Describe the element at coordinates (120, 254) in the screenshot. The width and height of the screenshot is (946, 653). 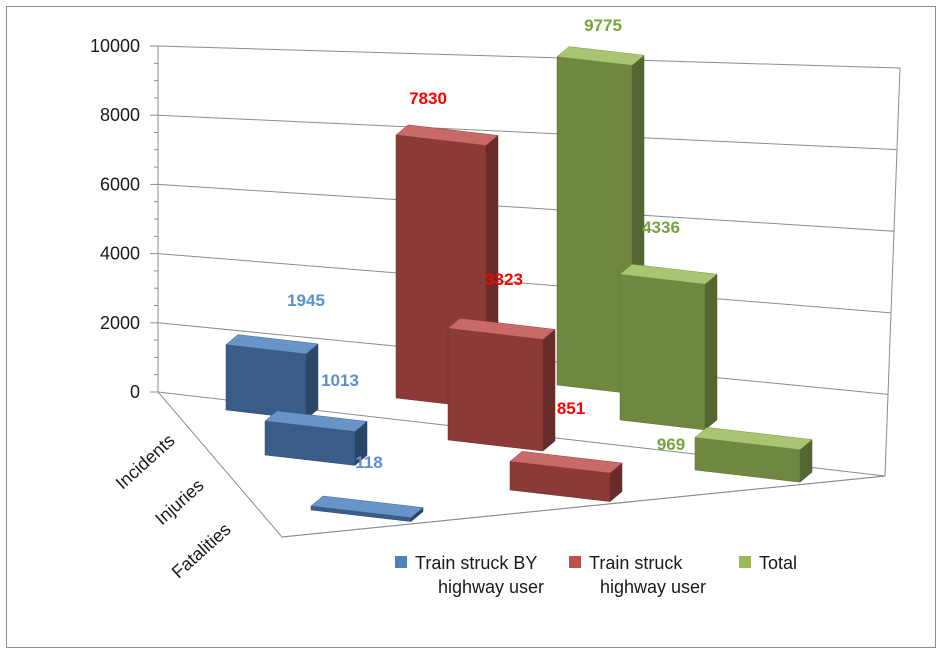
I see `y-tick-label: 4000` at that location.